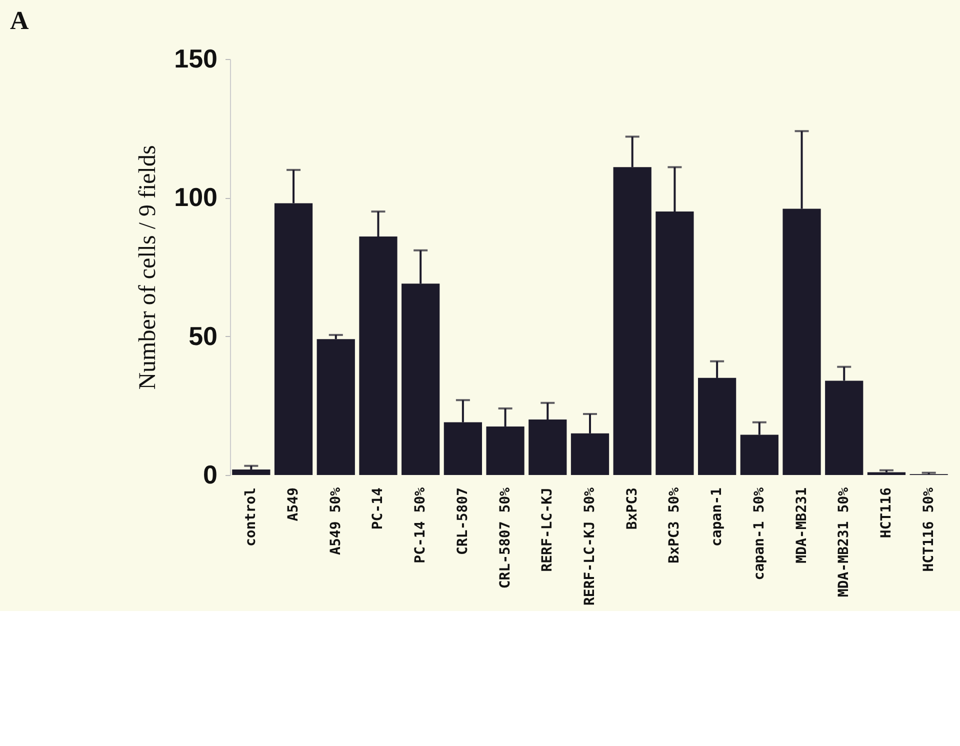  What do you see at coordinates (420, 525) in the screenshot?
I see `x-tick-label: PC-14 50%` at bounding box center [420, 525].